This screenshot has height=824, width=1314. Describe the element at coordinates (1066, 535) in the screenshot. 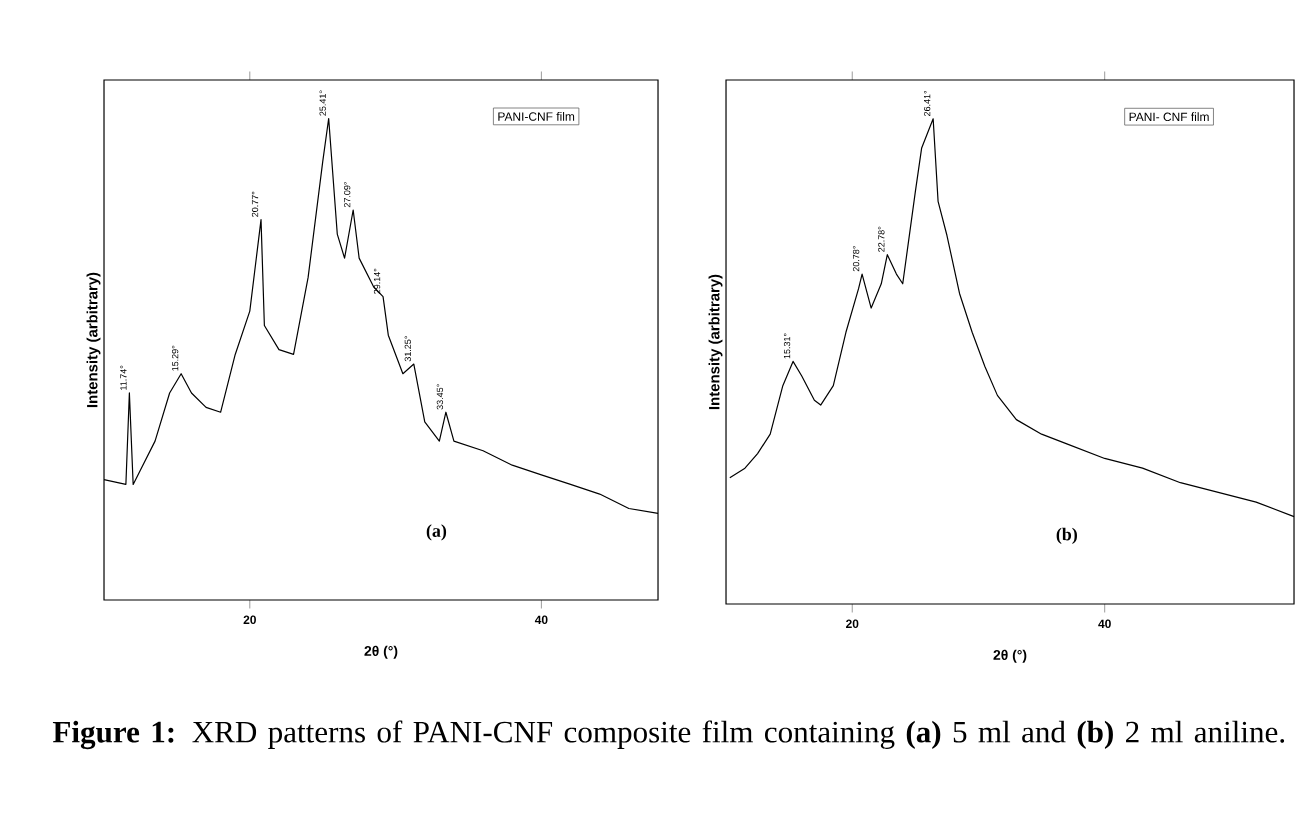

I see `annotation: (b)` at that location.